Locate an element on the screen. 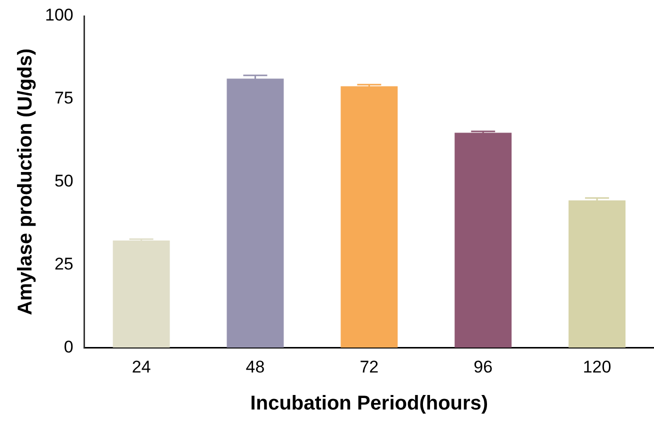  x-tick-label: 48 is located at coordinates (255, 366).